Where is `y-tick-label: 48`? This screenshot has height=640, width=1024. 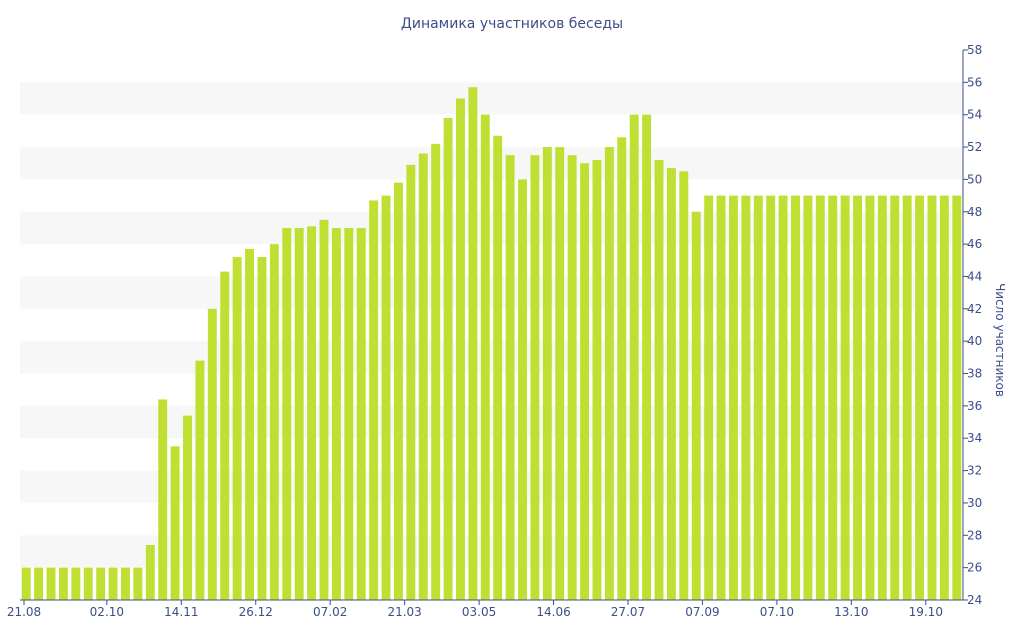 y-tick-label: 48 is located at coordinates (974, 212).